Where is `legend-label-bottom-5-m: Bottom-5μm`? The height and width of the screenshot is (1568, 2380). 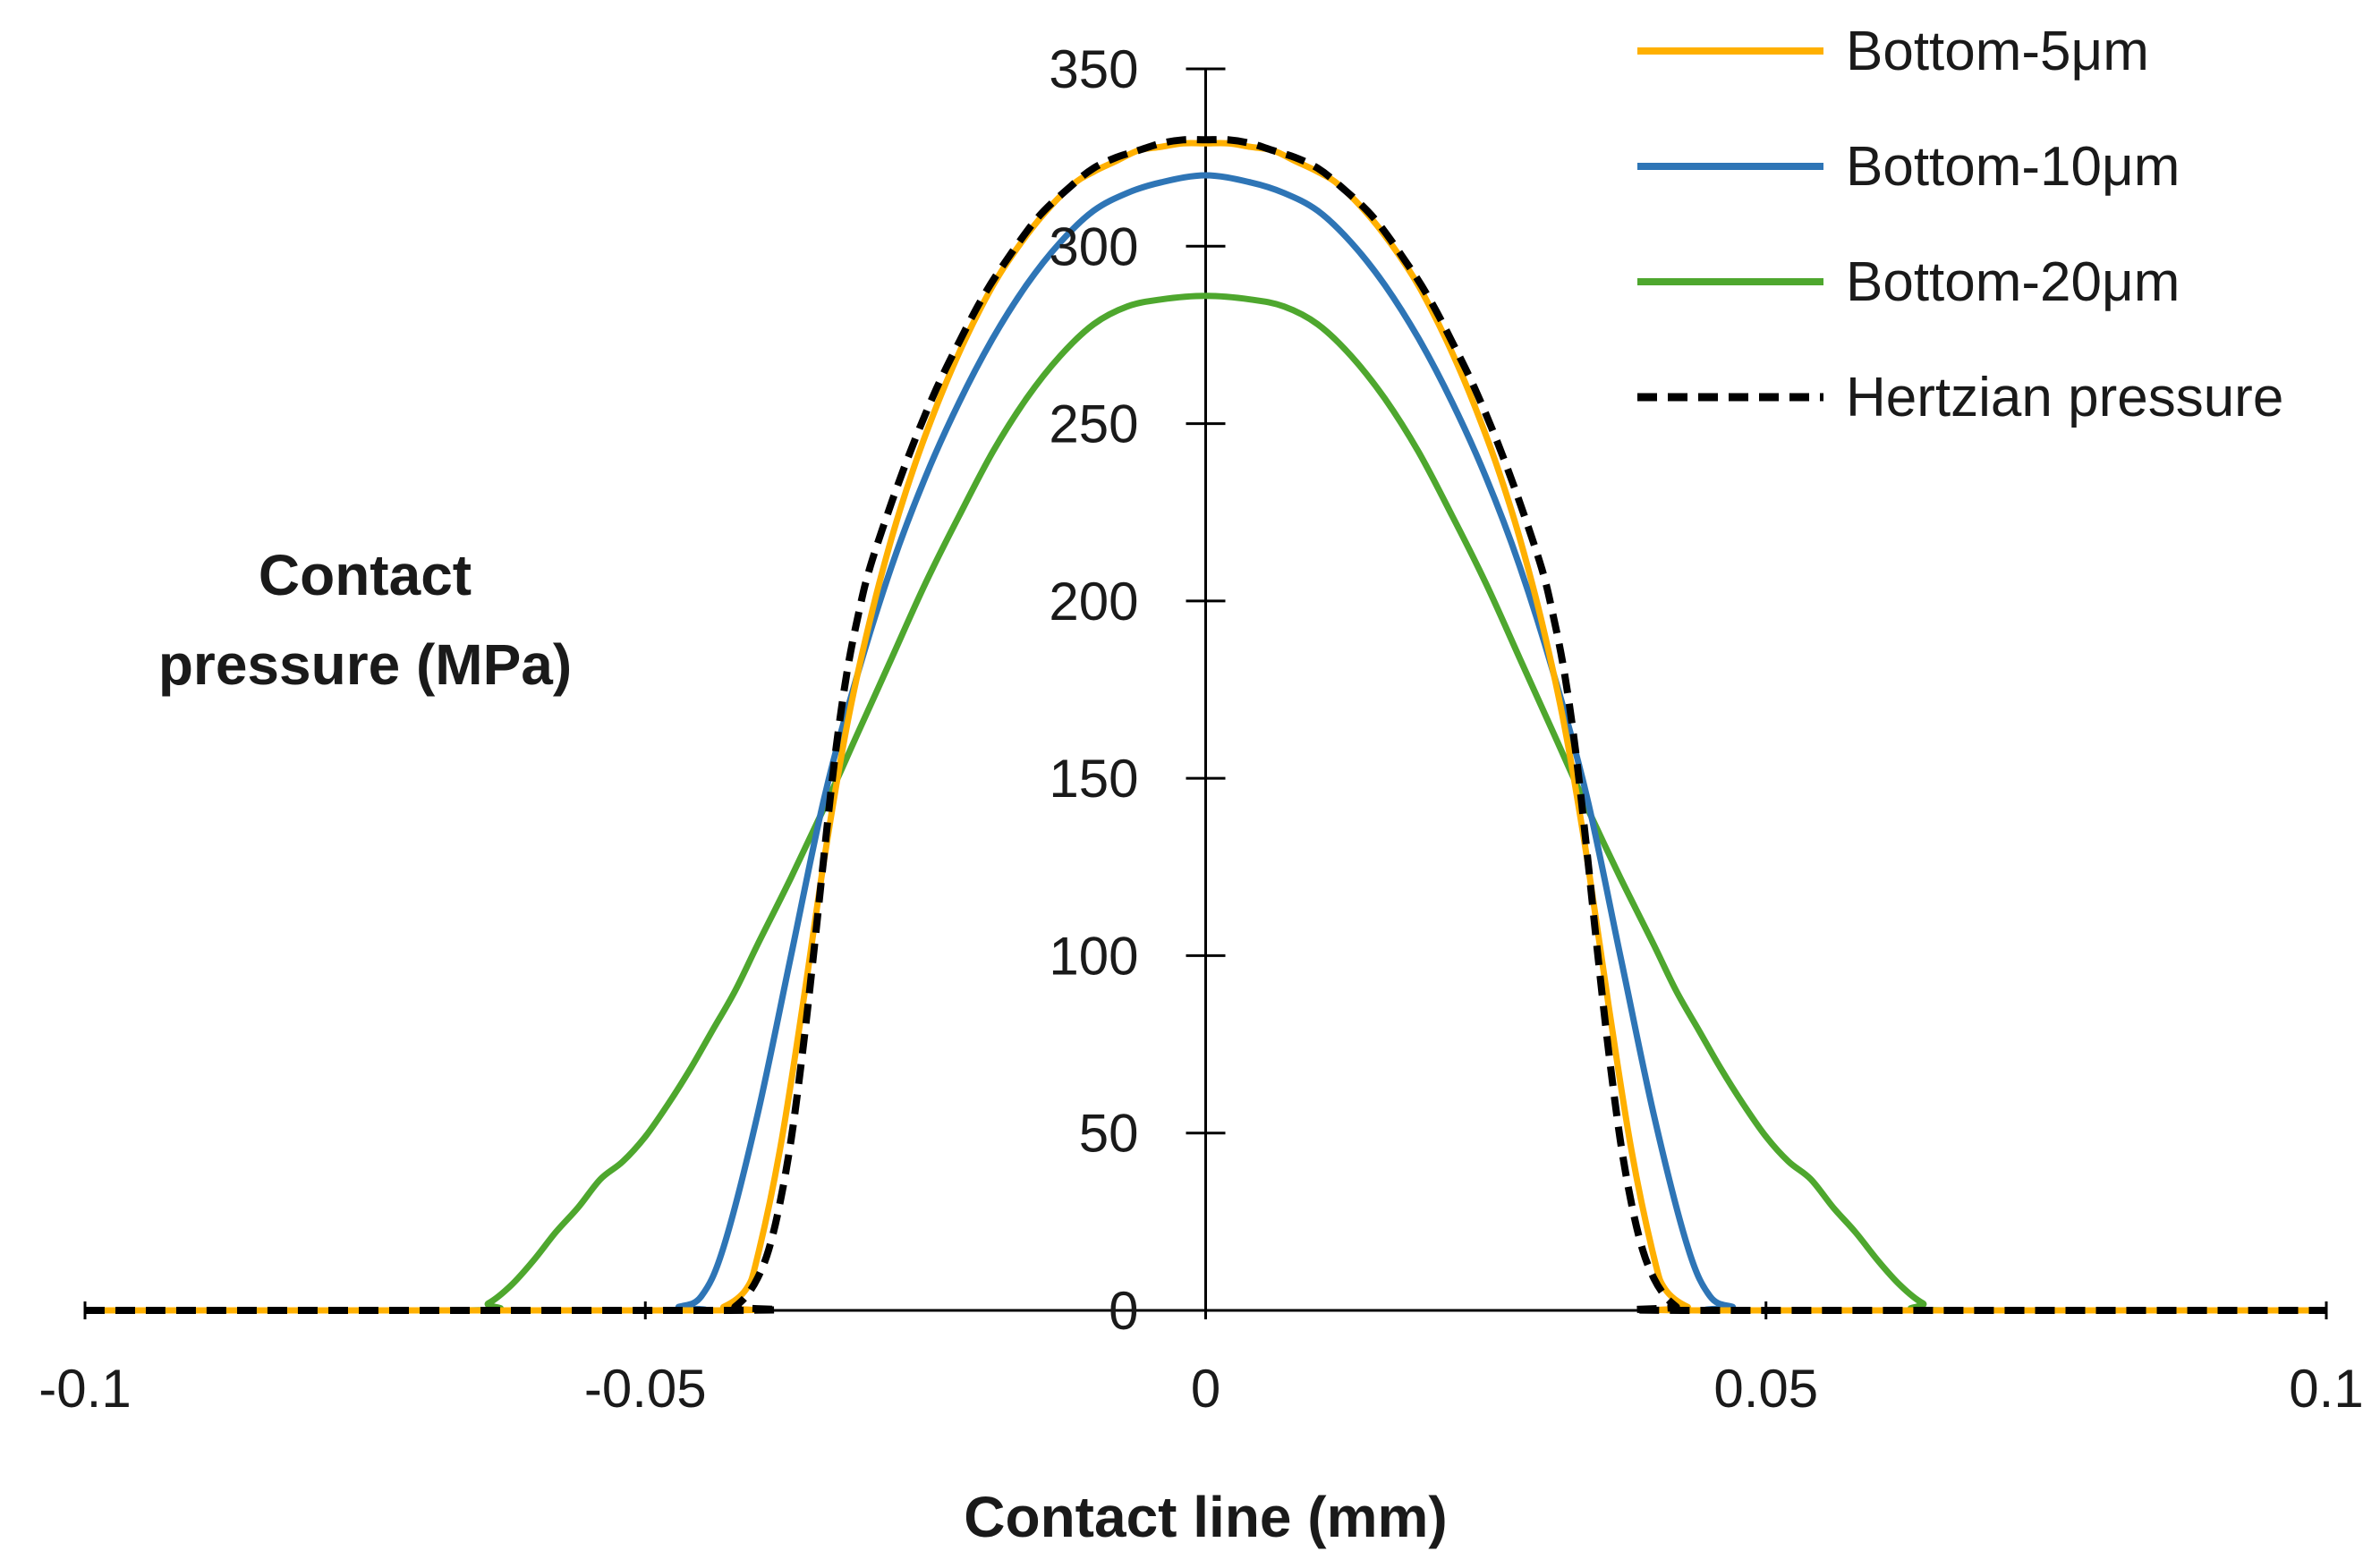 legend-label-bottom-5-m: Bottom-5μm is located at coordinates (1997, 51).